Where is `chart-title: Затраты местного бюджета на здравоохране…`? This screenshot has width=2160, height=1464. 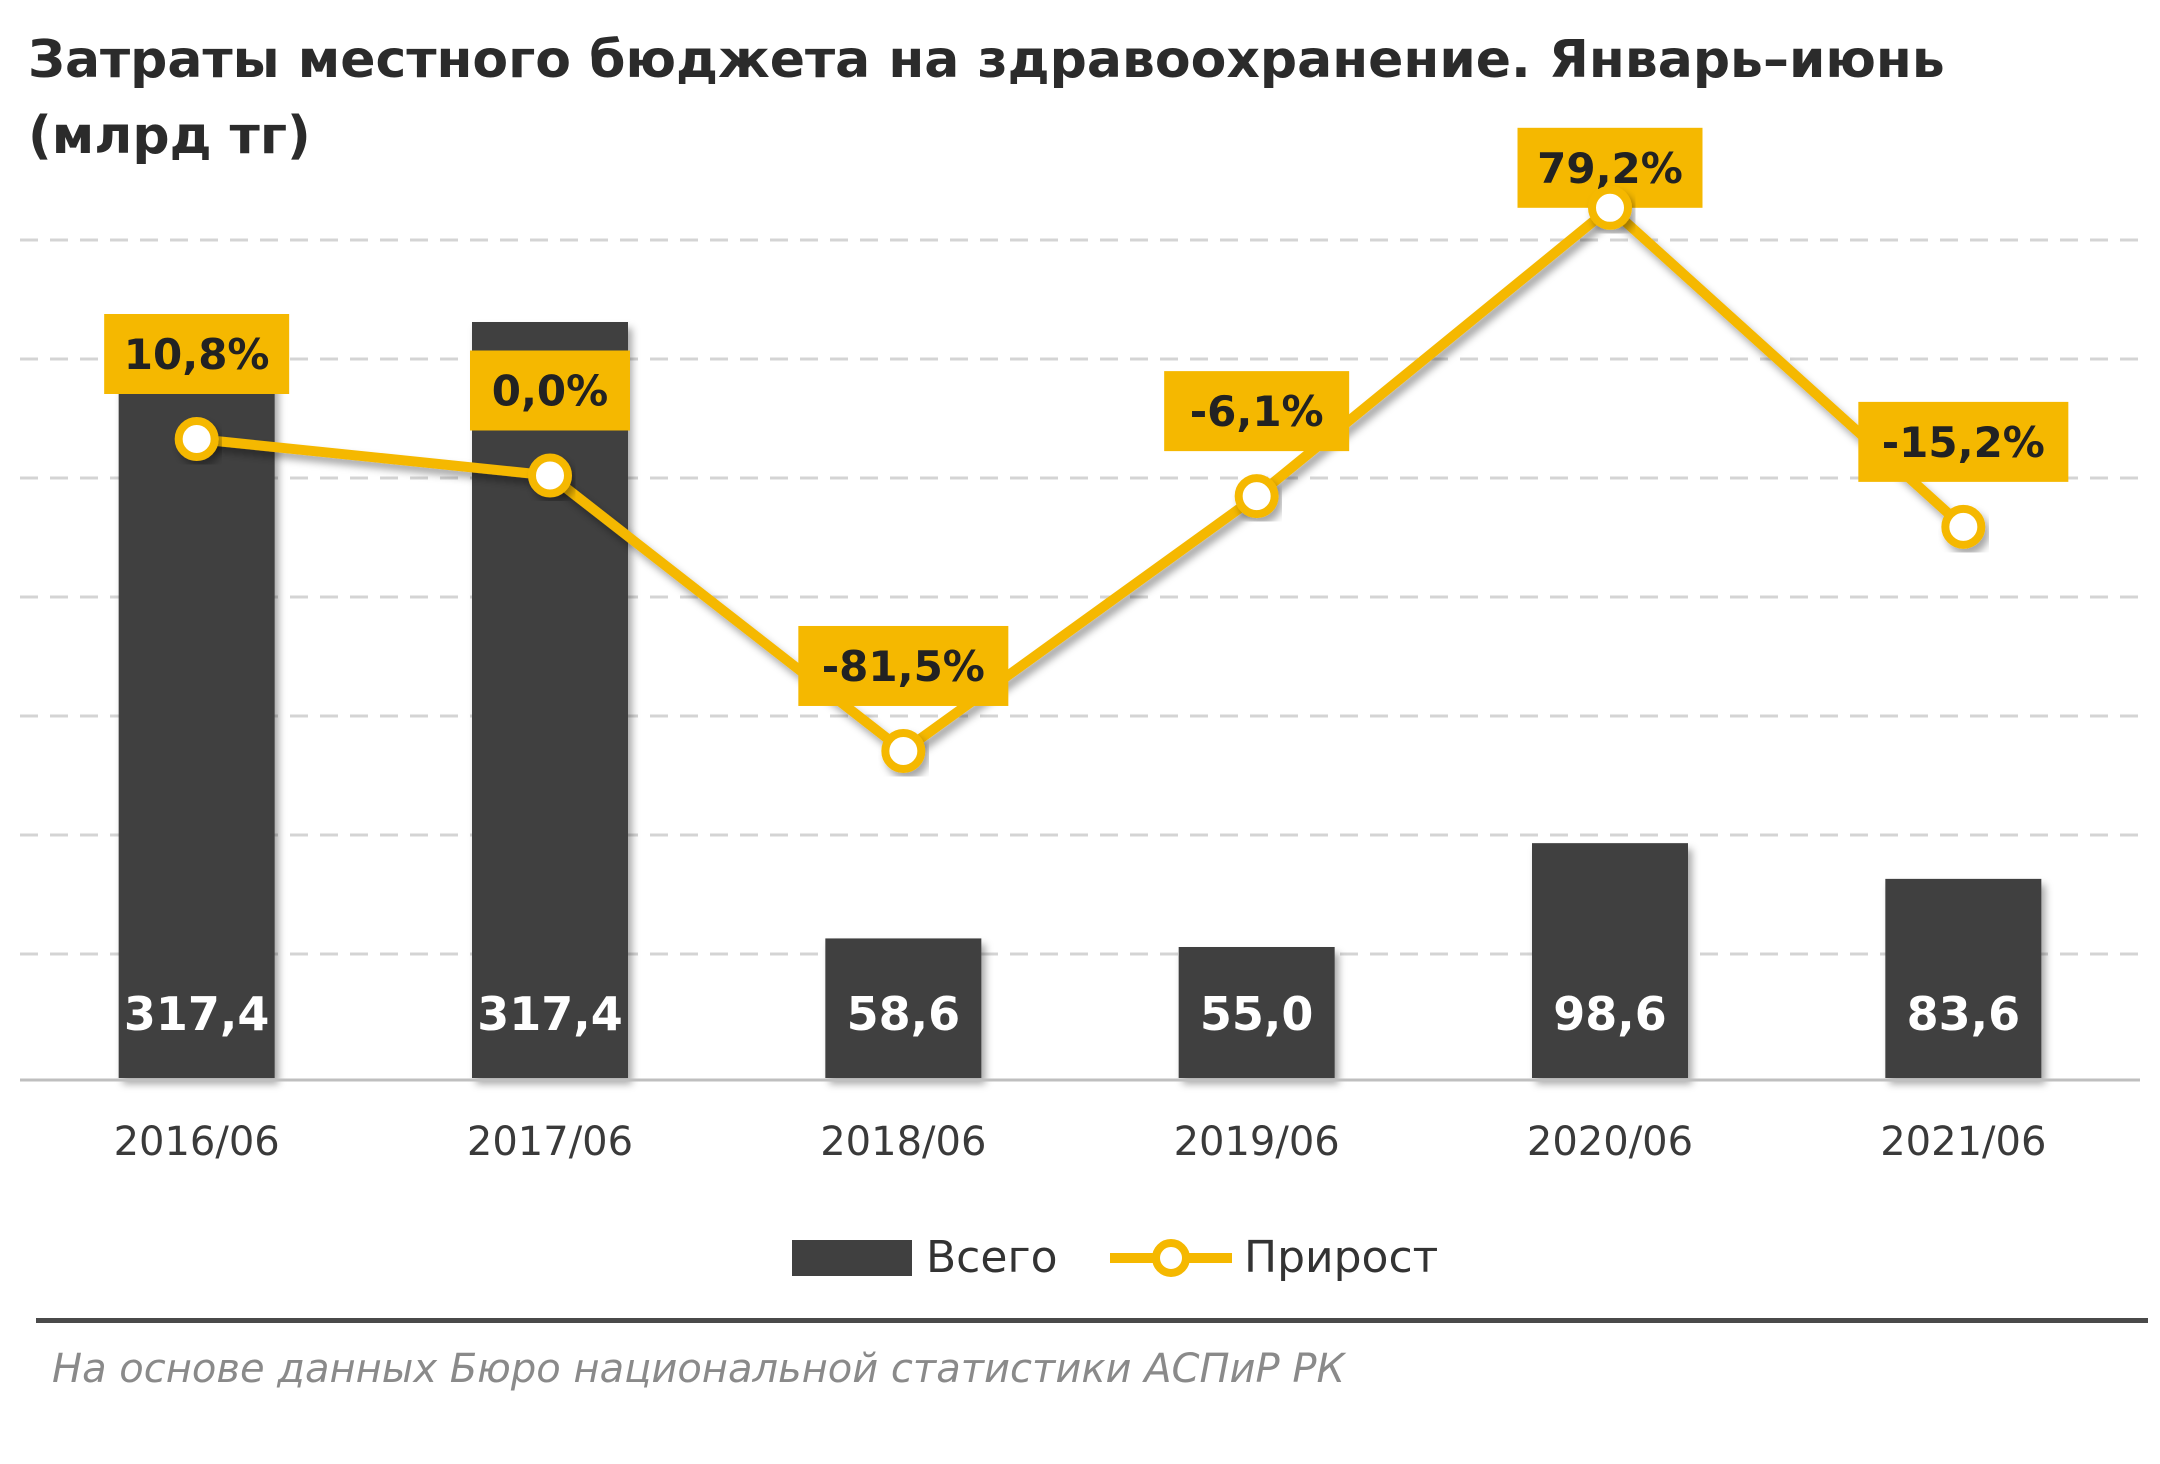
chart-title: Затраты местного бюджета на здравоохране… is located at coordinates (986, 98).